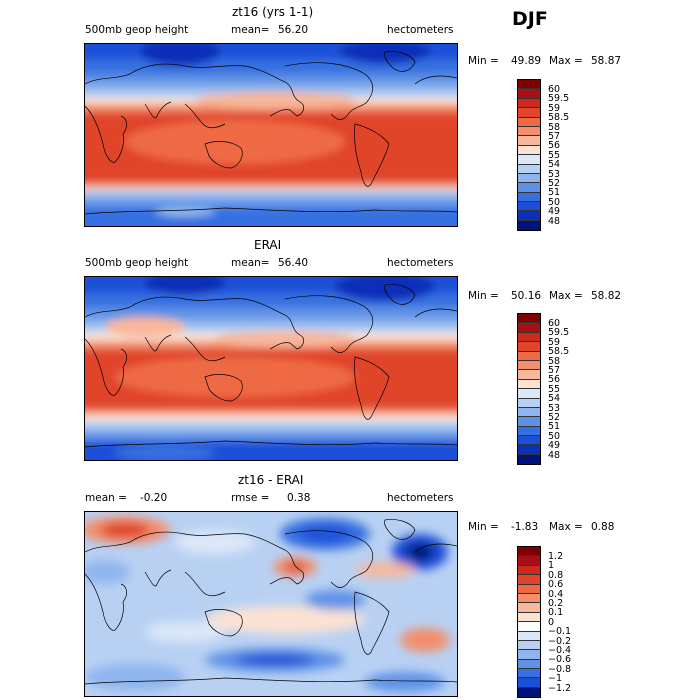 Image resolution: width=700 pixels, height=700 pixels. What do you see at coordinates (299, 498) in the screenshot?
I see `panel-3-rmse-value: 0.38` at bounding box center [299, 498].